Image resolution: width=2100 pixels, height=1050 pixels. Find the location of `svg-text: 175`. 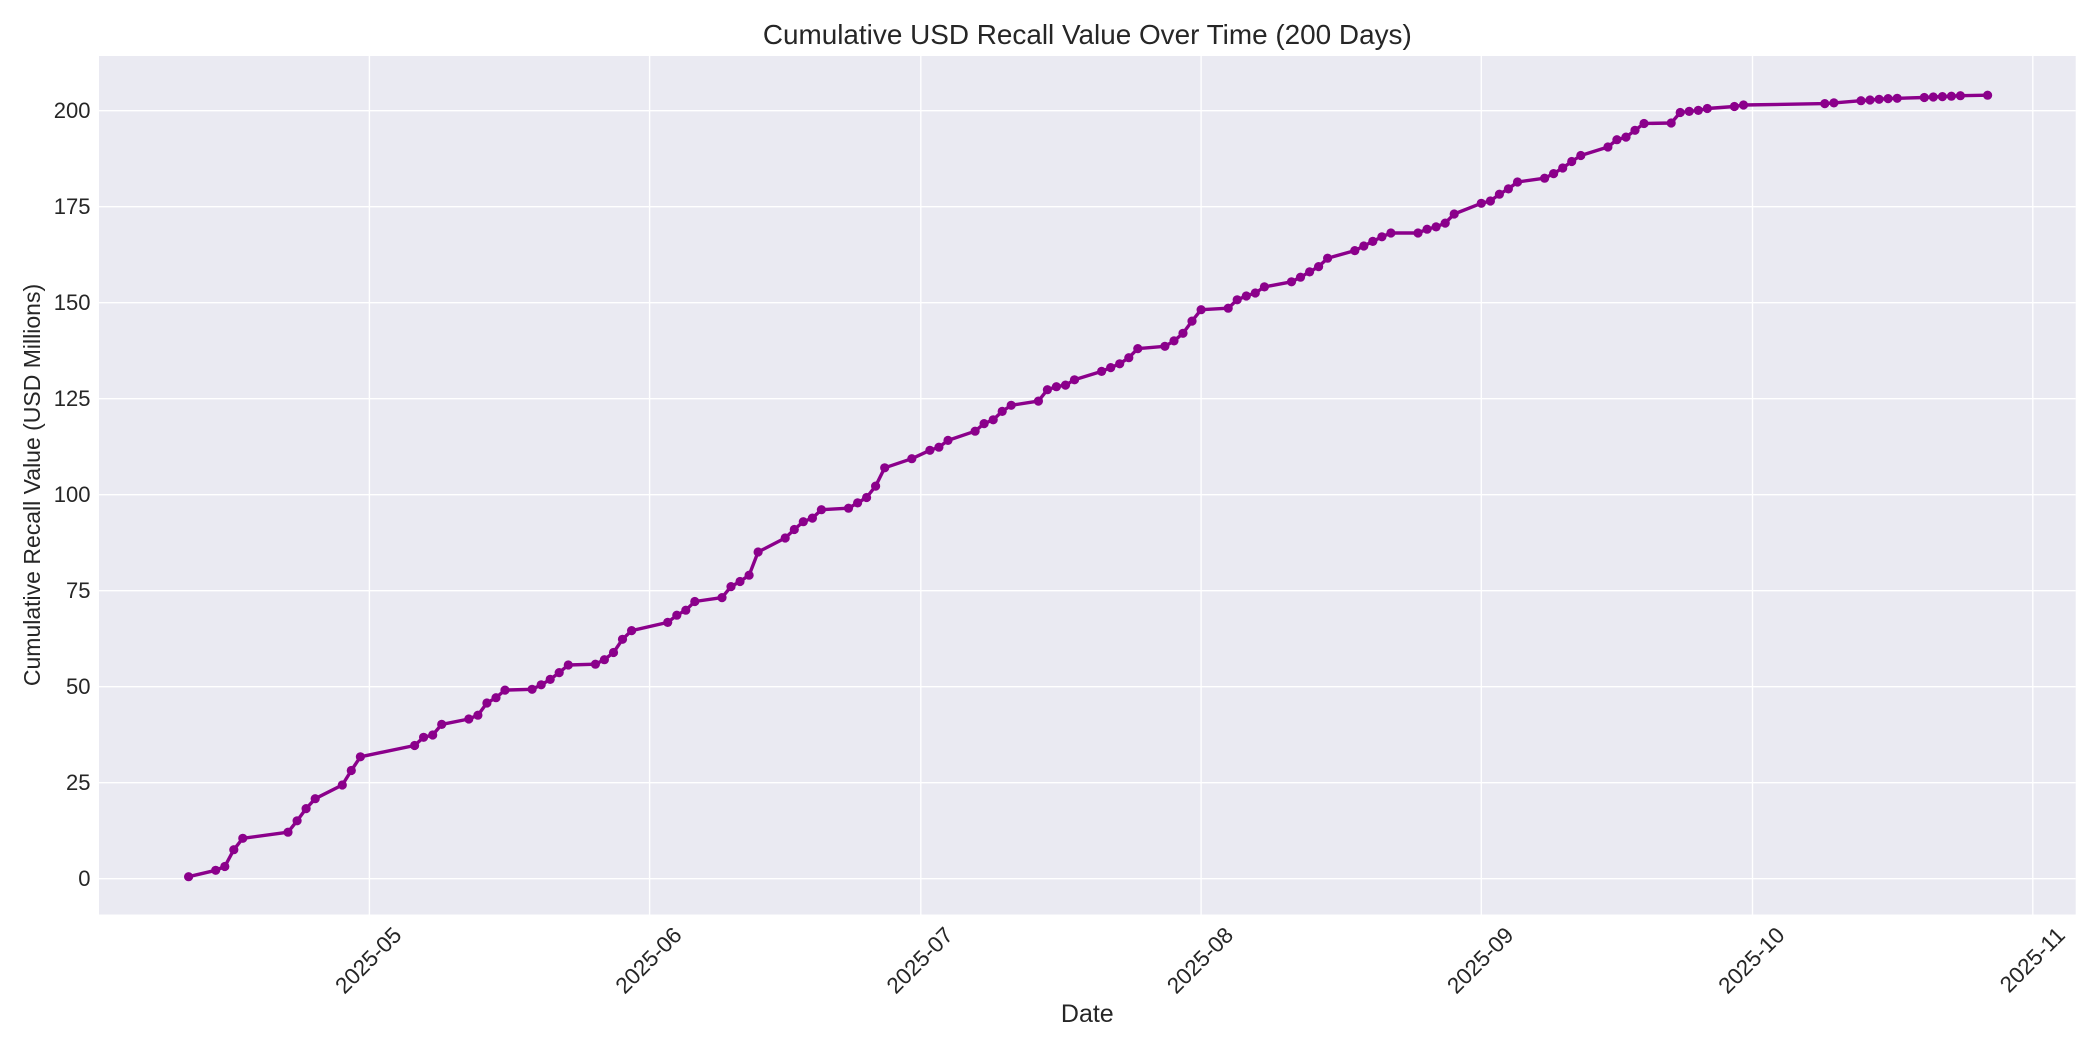

svg-text: 175 is located at coordinates (72, 206).